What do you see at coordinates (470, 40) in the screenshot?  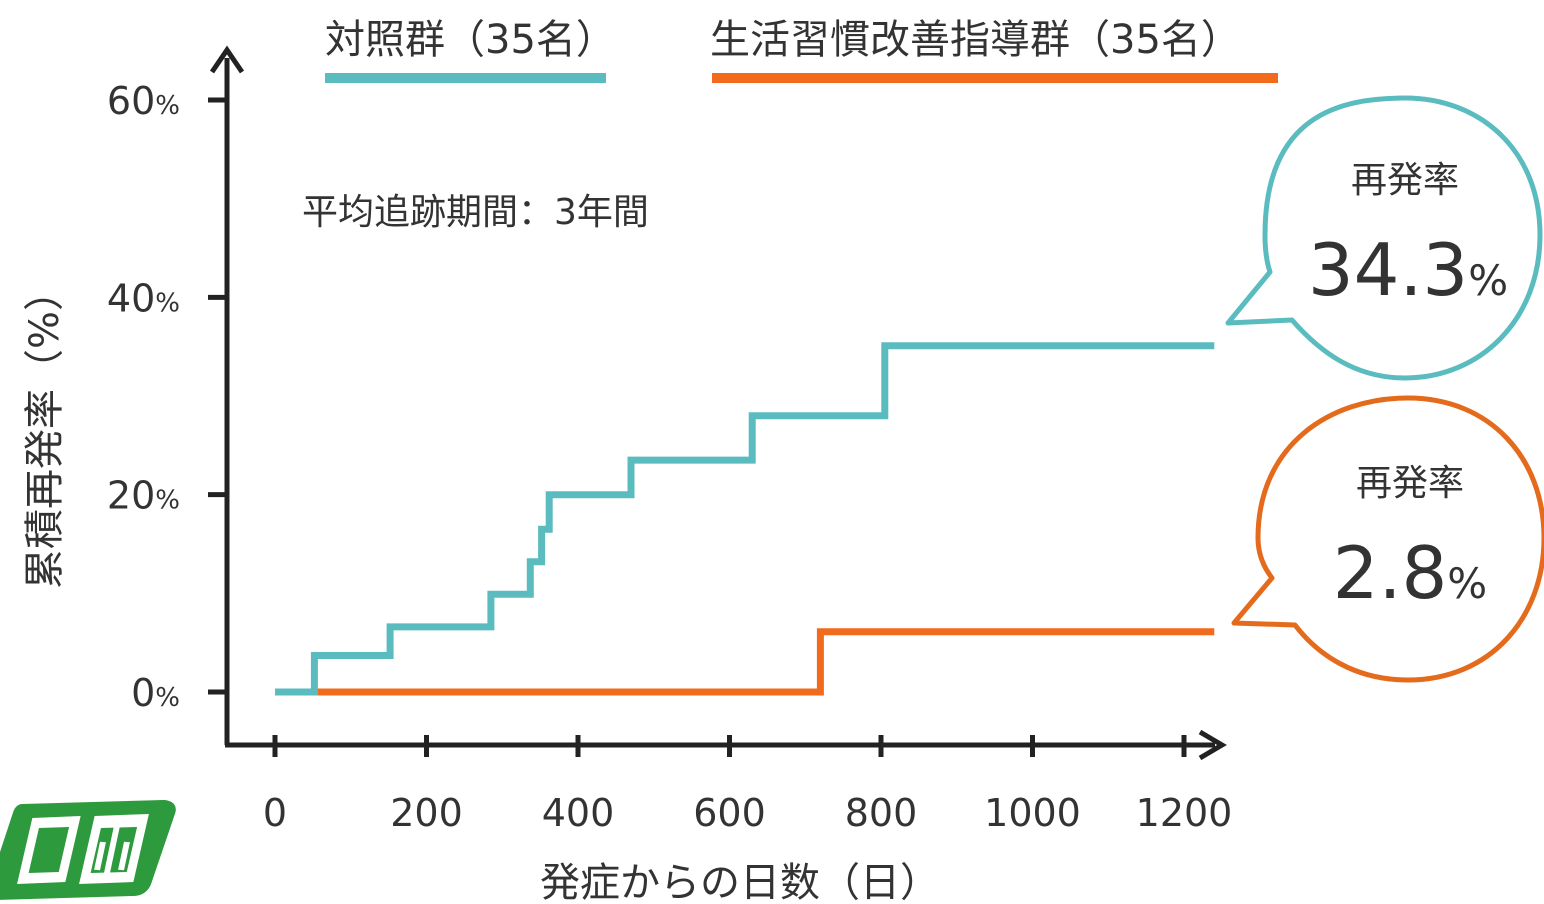 I see `legend-label-control: 対照群（35名）` at bounding box center [470, 40].